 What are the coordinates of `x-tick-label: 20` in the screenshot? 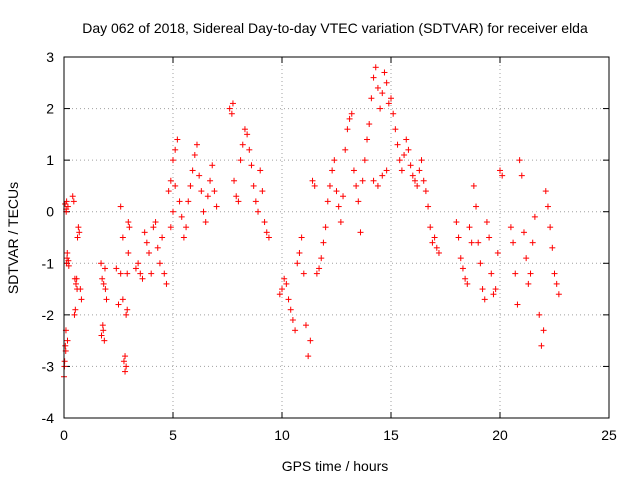 It's located at (500, 435).